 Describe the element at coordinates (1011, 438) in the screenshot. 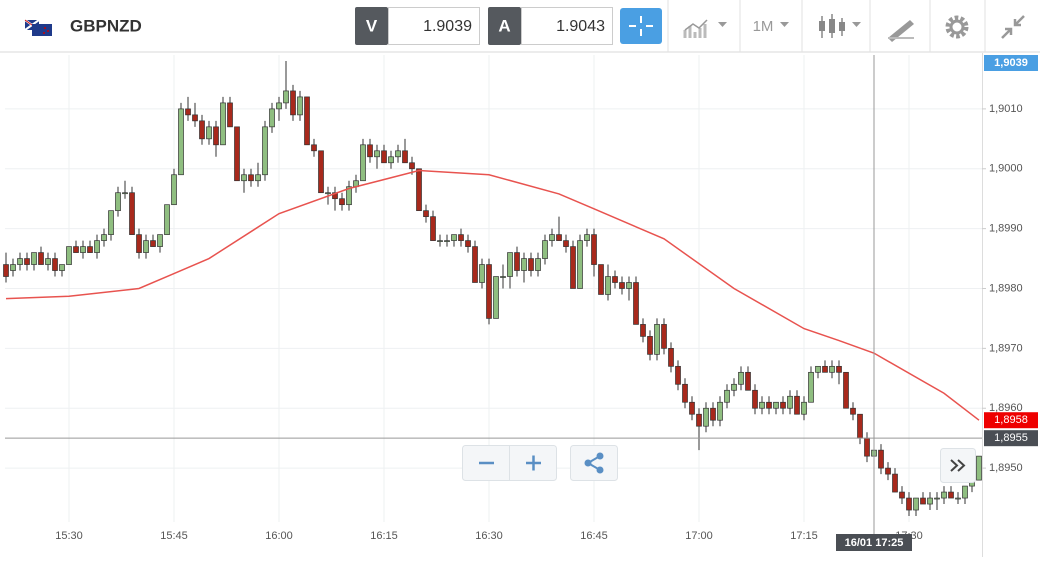

I see `crosshair-price-label: 1,8955` at that location.